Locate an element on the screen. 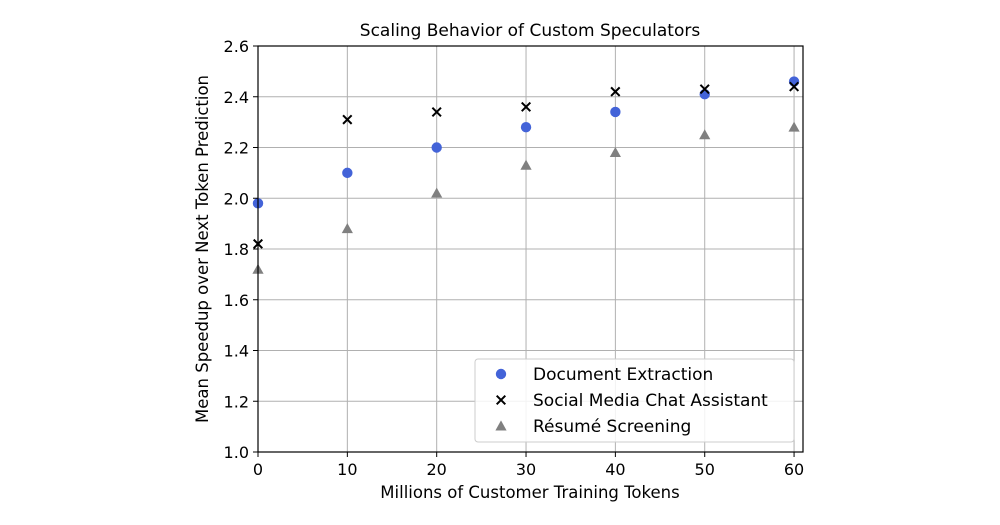  legend-marker-circle-icon is located at coordinates (501, 374).